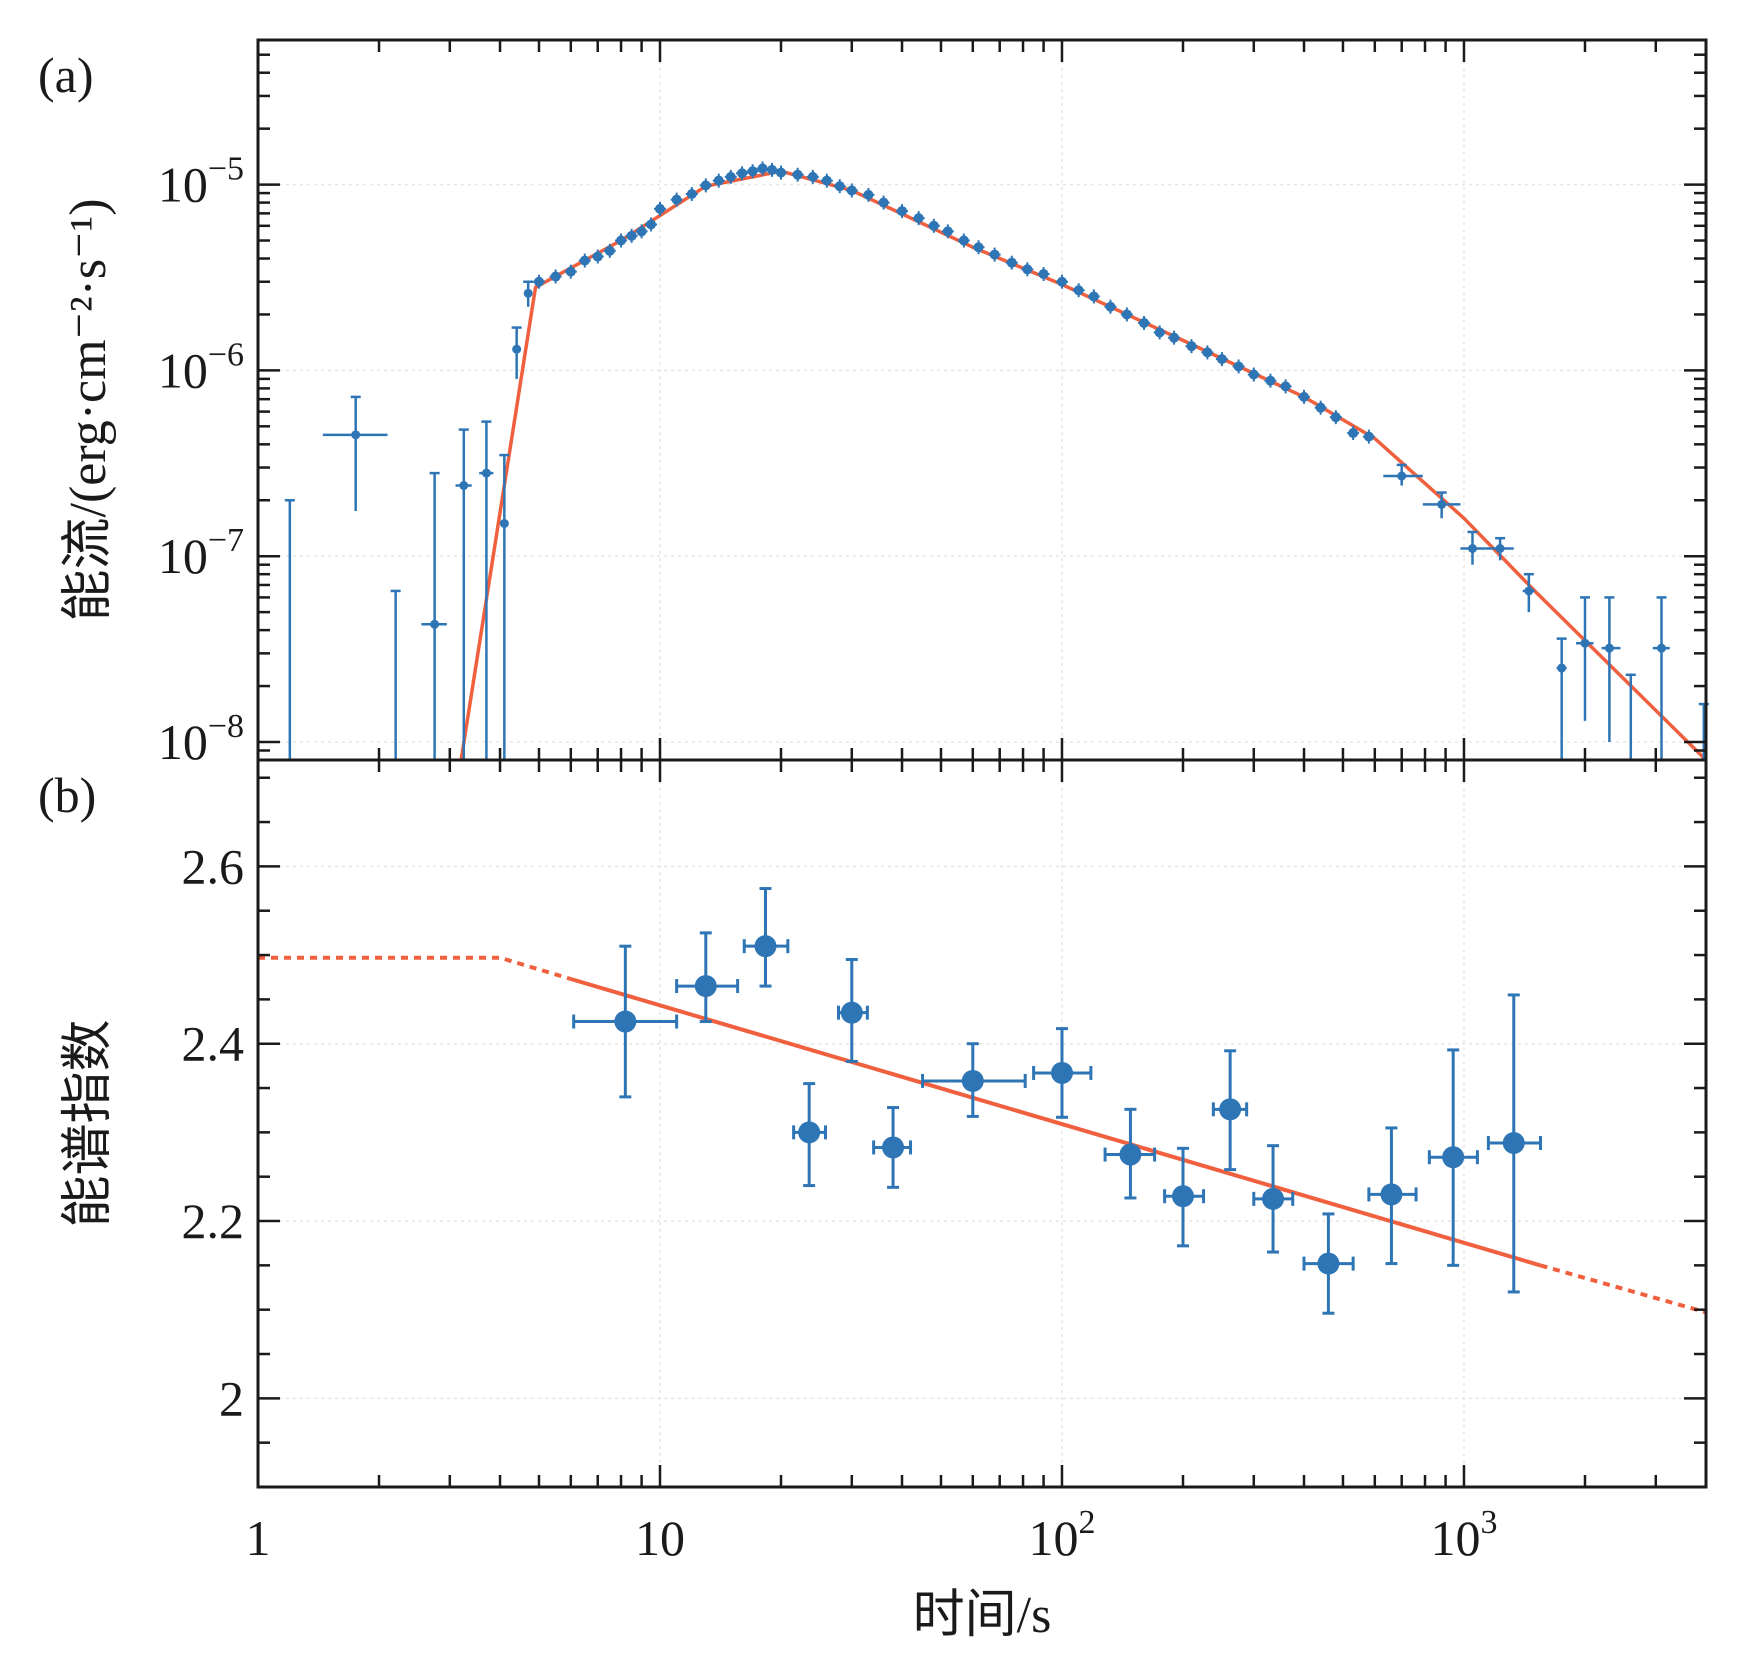  What do you see at coordinates (201, 182) in the screenshot?
I see `y-tick-label: 10⁻⁵` at bounding box center [201, 182].